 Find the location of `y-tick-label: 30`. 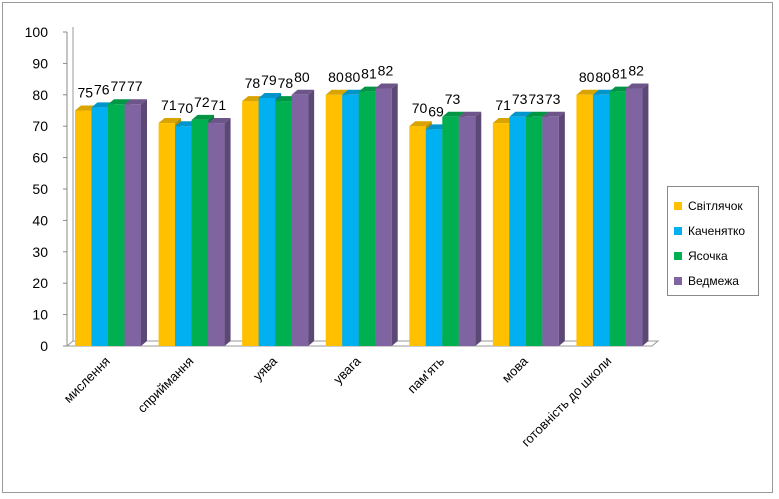

y-tick-label: 30 is located at coordinates (40, 252).